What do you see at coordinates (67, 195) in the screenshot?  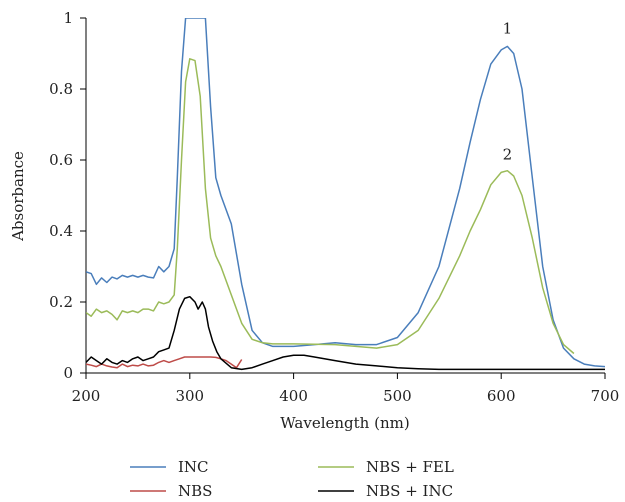 I see `y-axis-ticks: 0 0.2 0.4 0.6 0.8 1` at bounding box center [67, 195].